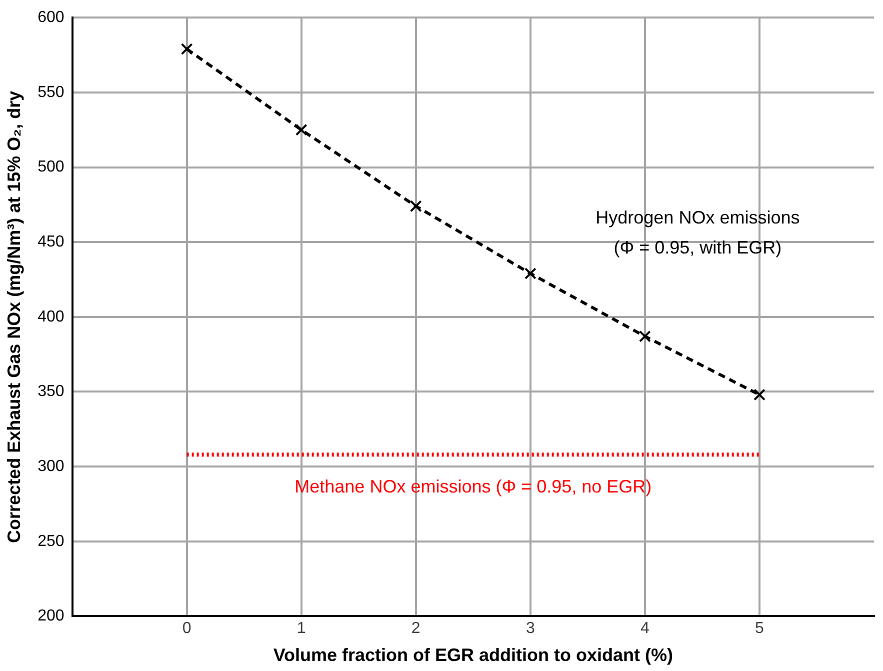 The height and width of the screenshot is (671, 883). What do you see at coordinates (415, 629) in the screenshot?
I see `x-tick-label: 2` at bounding box center [415, 629].